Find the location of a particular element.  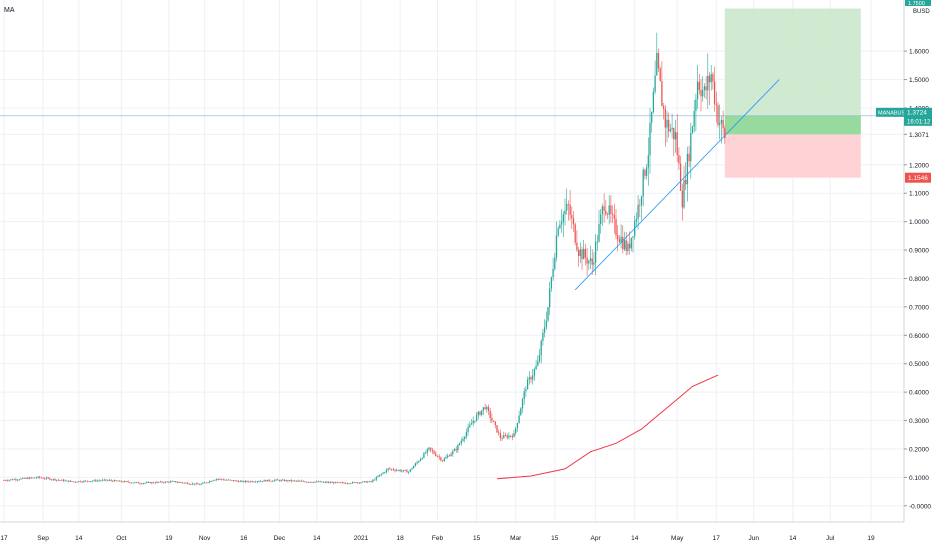

time-tick-label: 19 is located at coordinates (871, 538).